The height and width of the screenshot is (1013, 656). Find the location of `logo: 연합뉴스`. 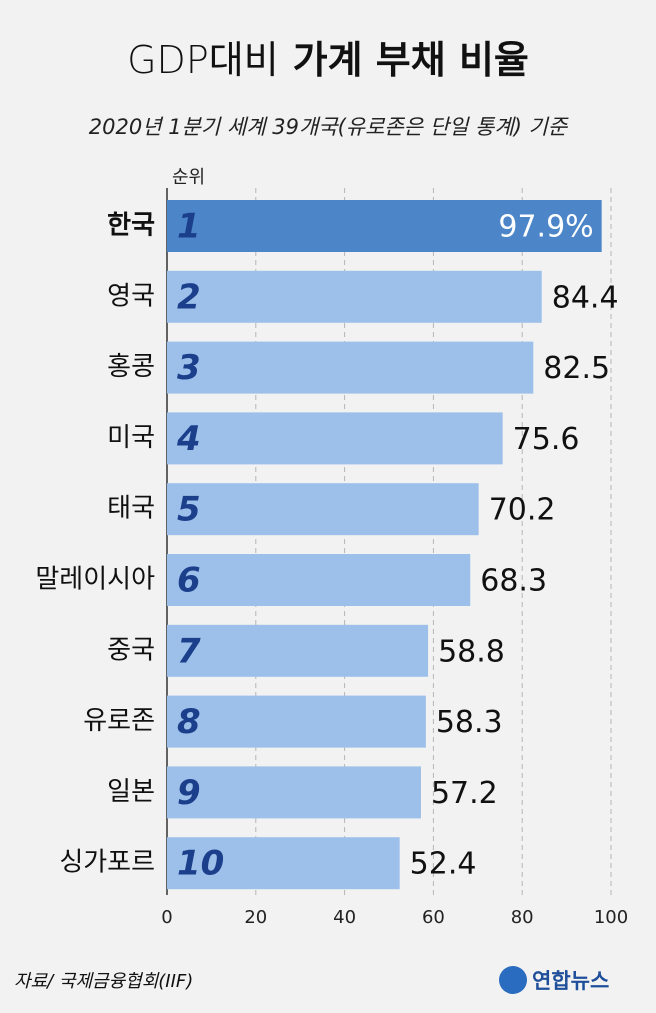

logo: 연합뉴스 is located at coordinates (554, 980).